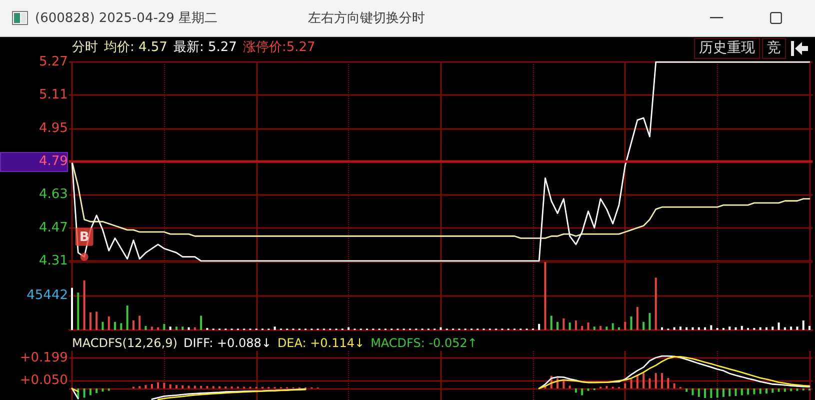  Describe the element at coordinates (44, 358) in the screenshot. I see `y-tick-label: +0.199` at that location.